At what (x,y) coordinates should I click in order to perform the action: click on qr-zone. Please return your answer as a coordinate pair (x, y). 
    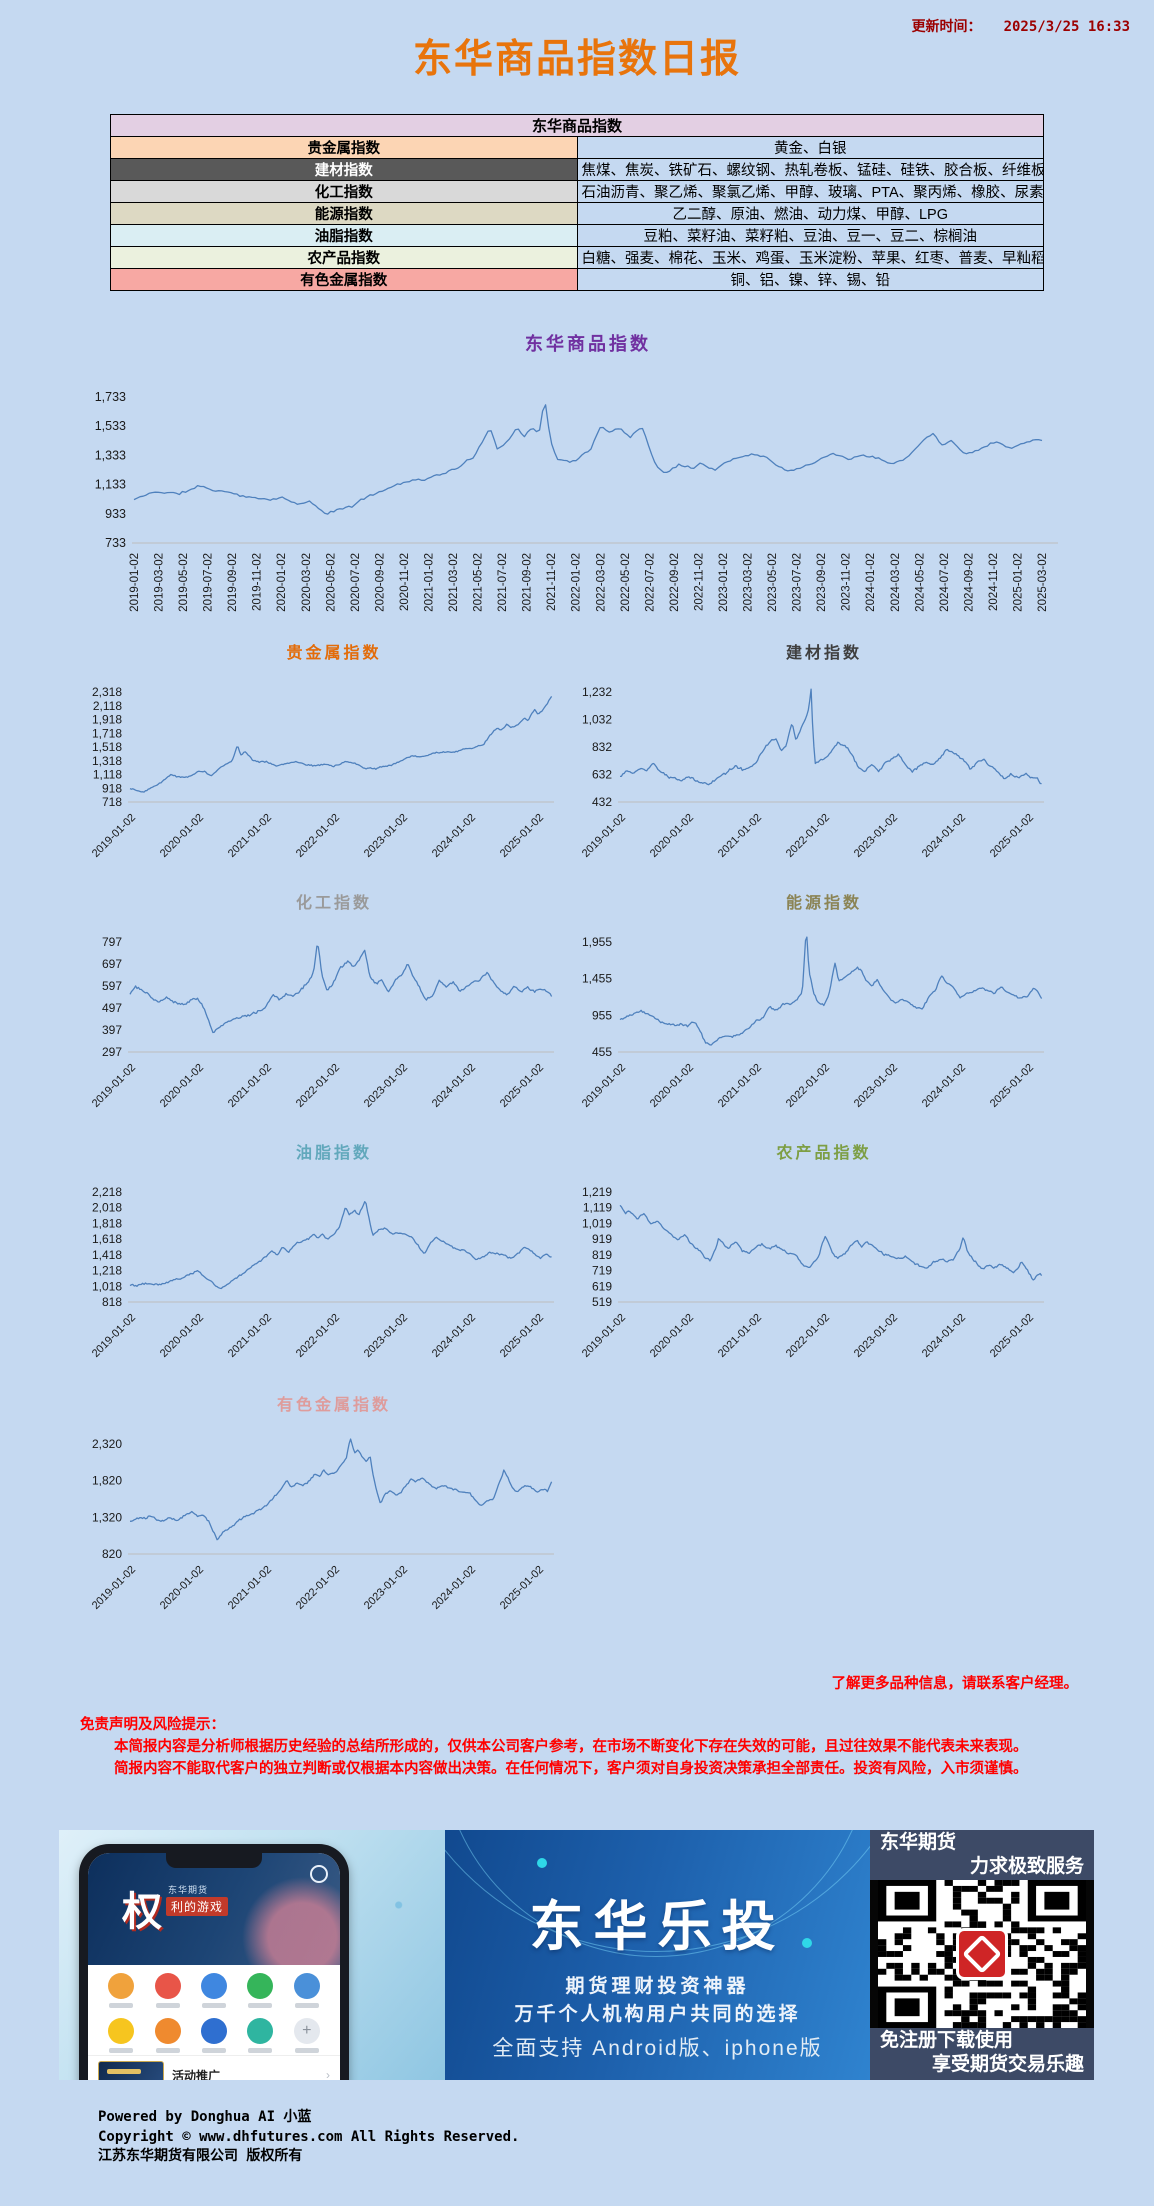
    Looking at the image, I should click on (982, 1954).